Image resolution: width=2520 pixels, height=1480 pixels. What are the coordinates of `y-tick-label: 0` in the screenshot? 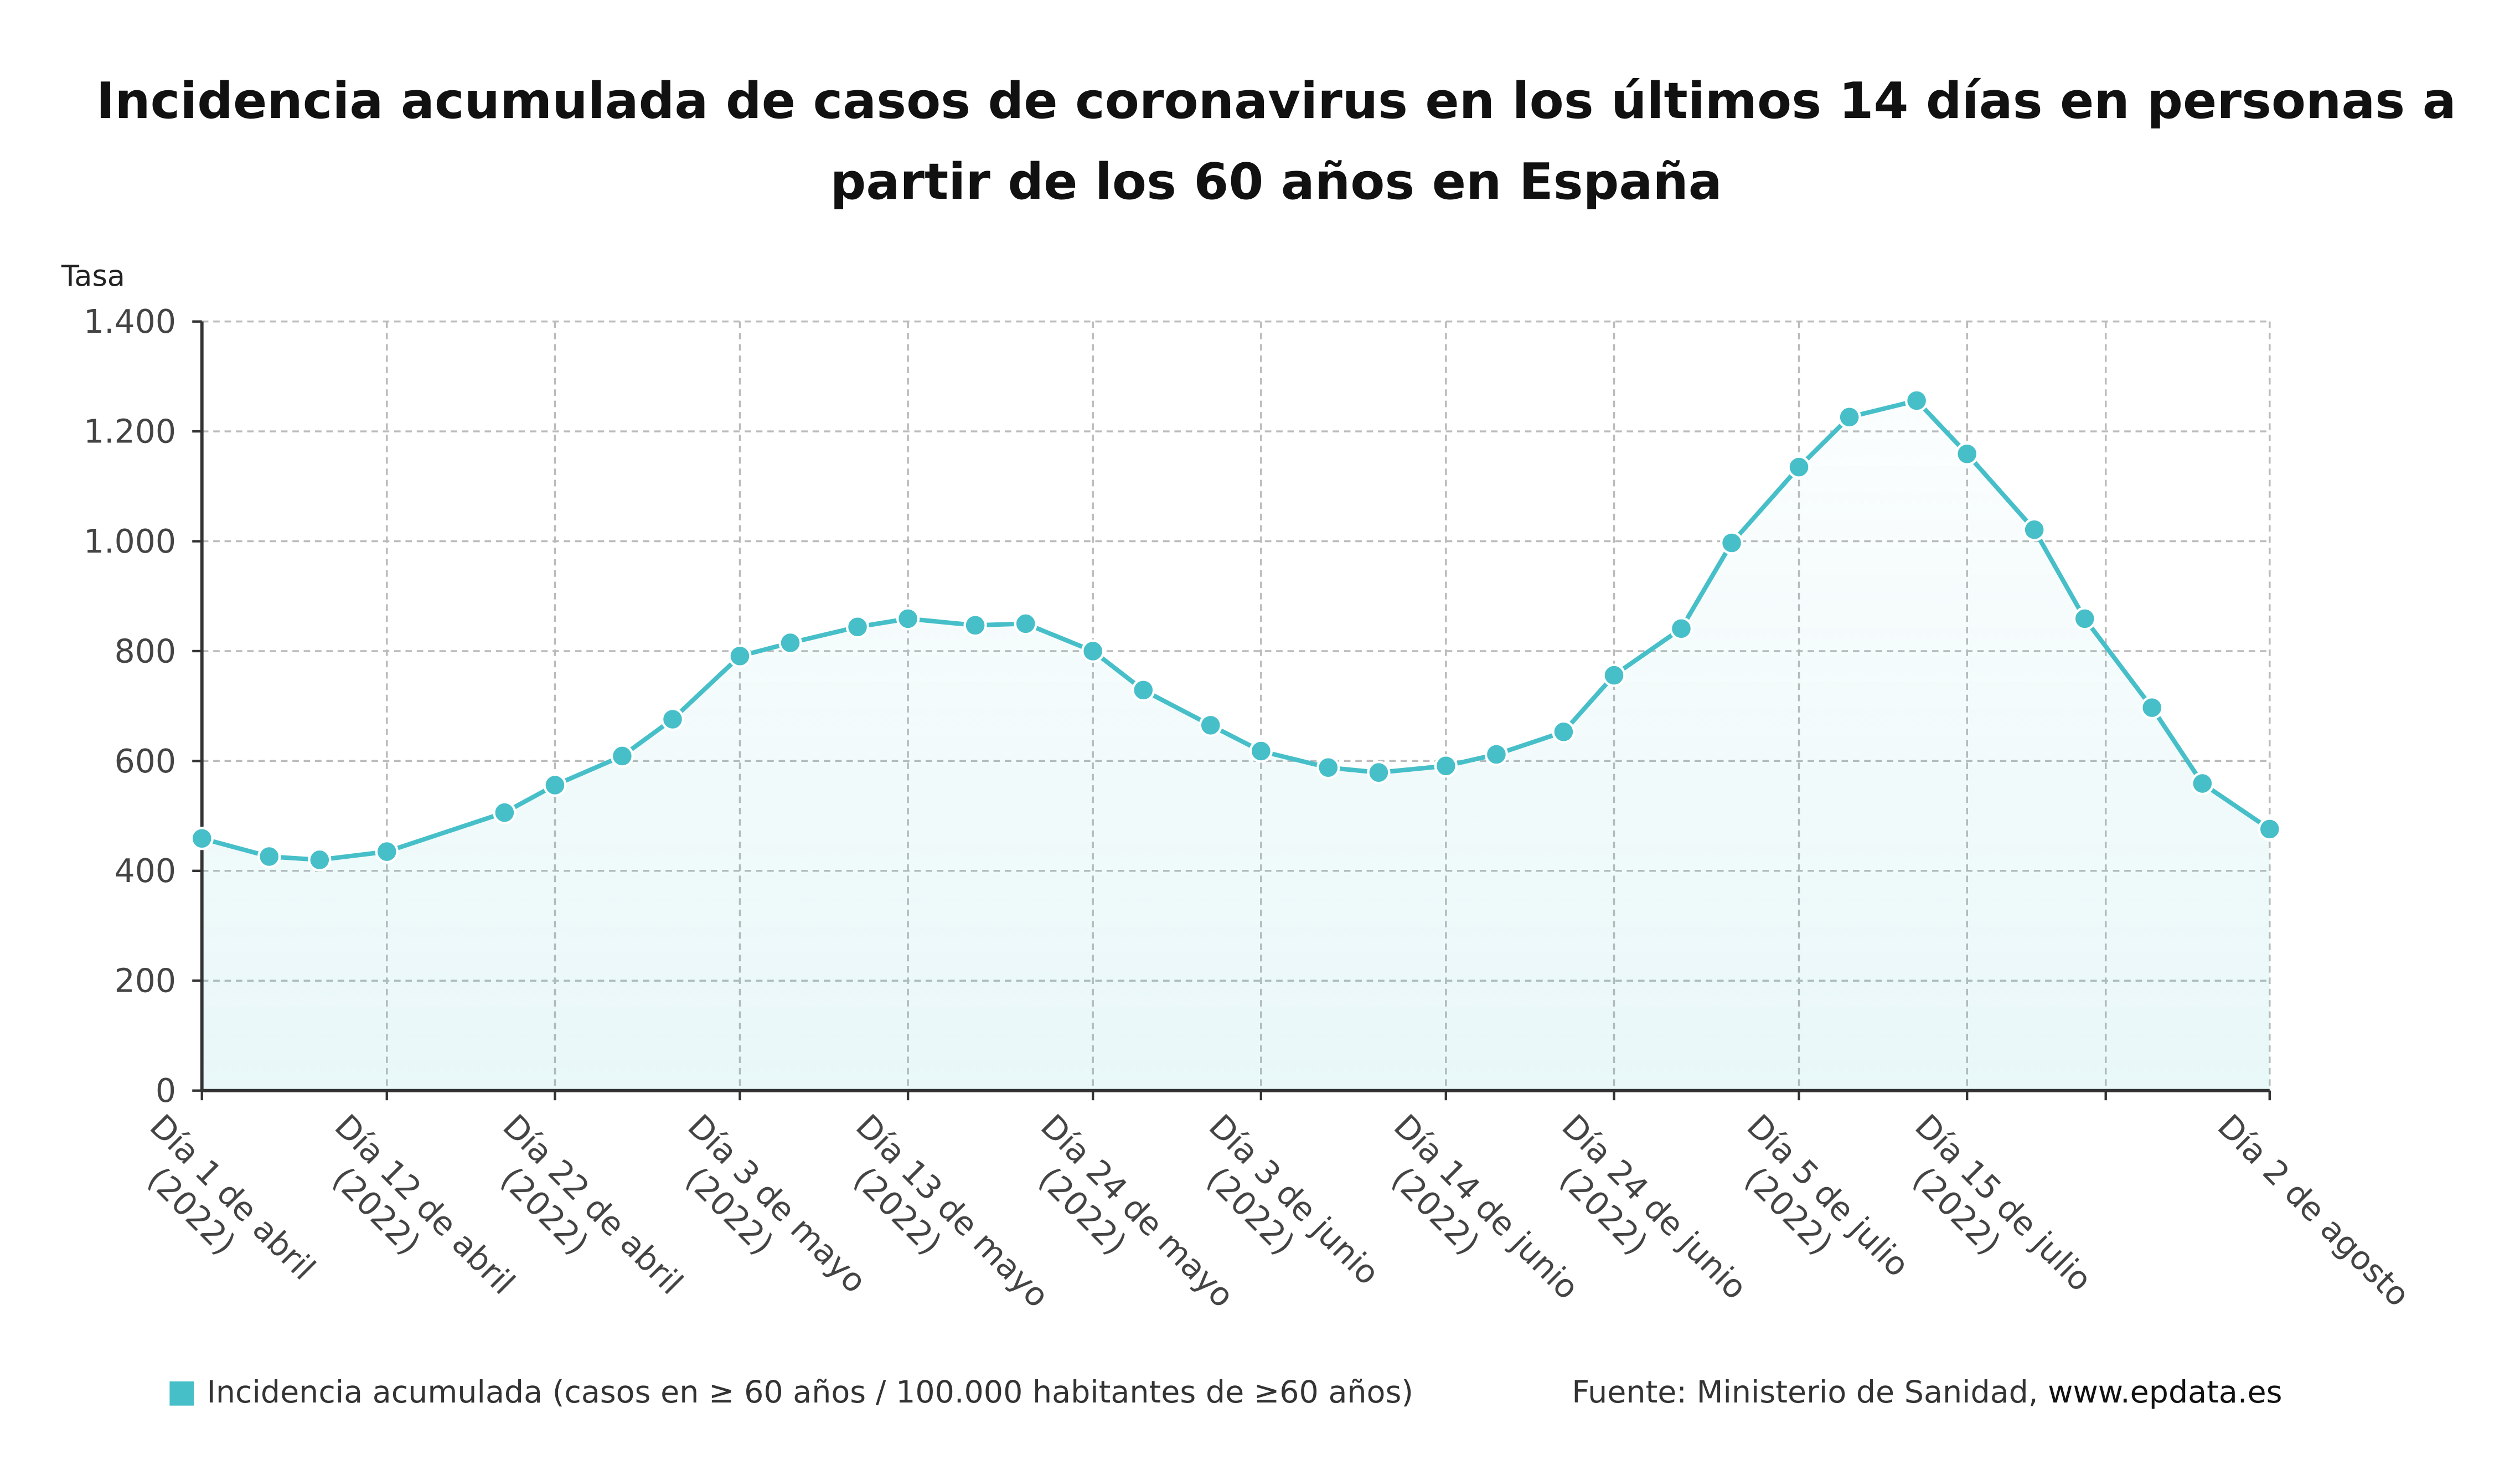 It's located at (166, 1091).